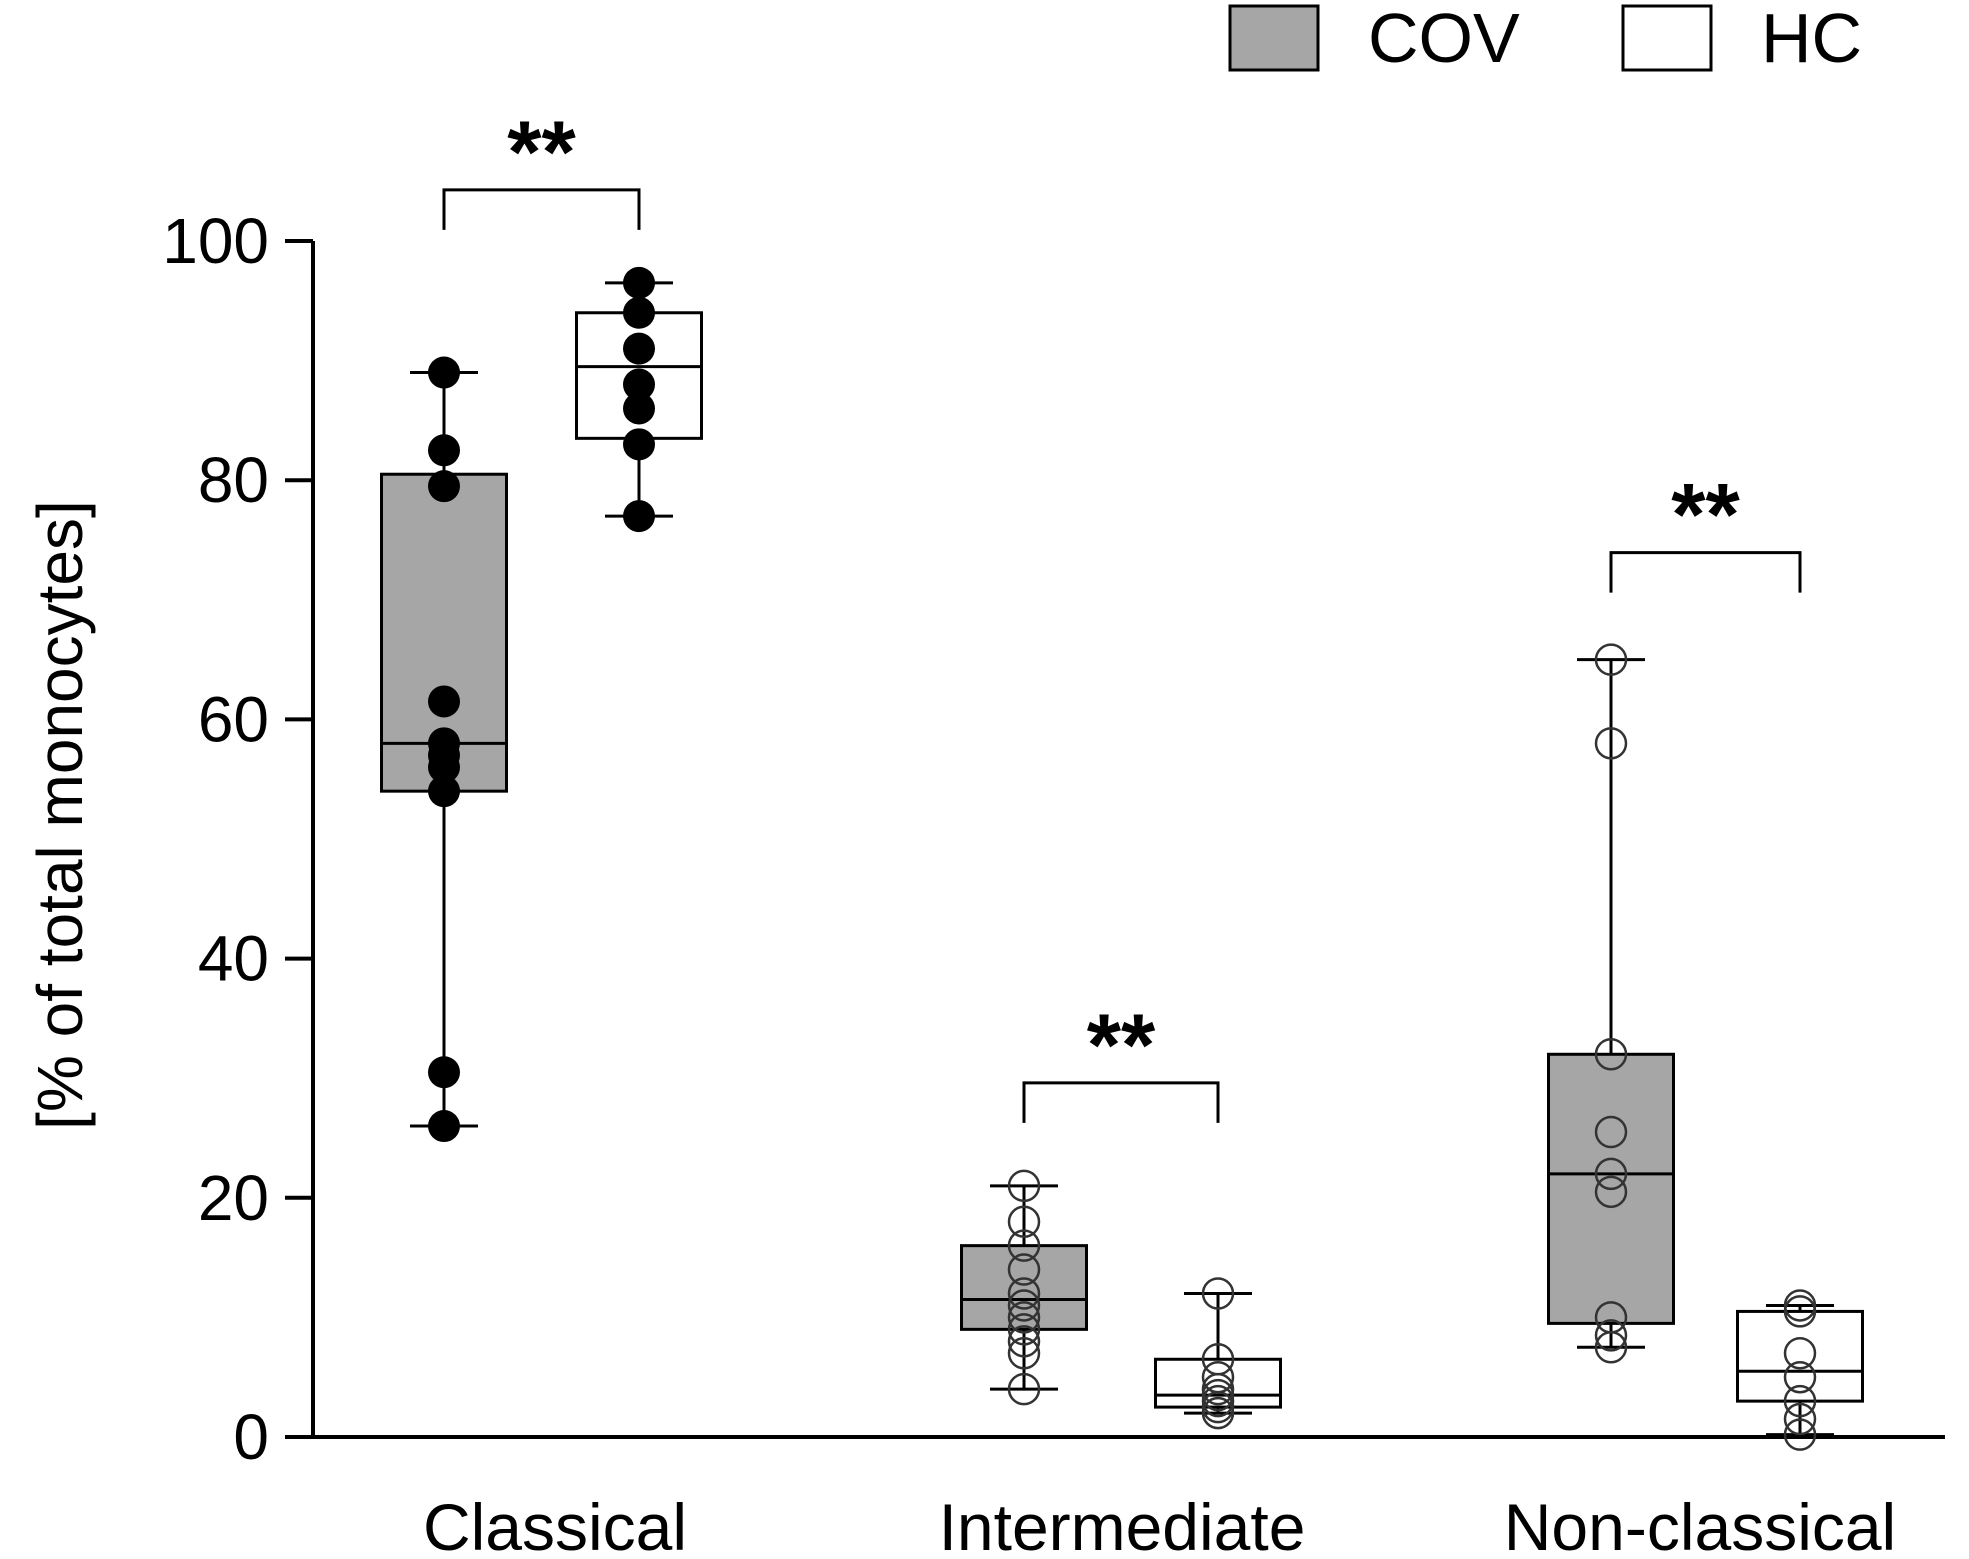 The width and height of the screenshot is (1969, 1559). Describe the element at coordinates (1545, 38) in the screenshot. I see `legend: COV HC` at that location.